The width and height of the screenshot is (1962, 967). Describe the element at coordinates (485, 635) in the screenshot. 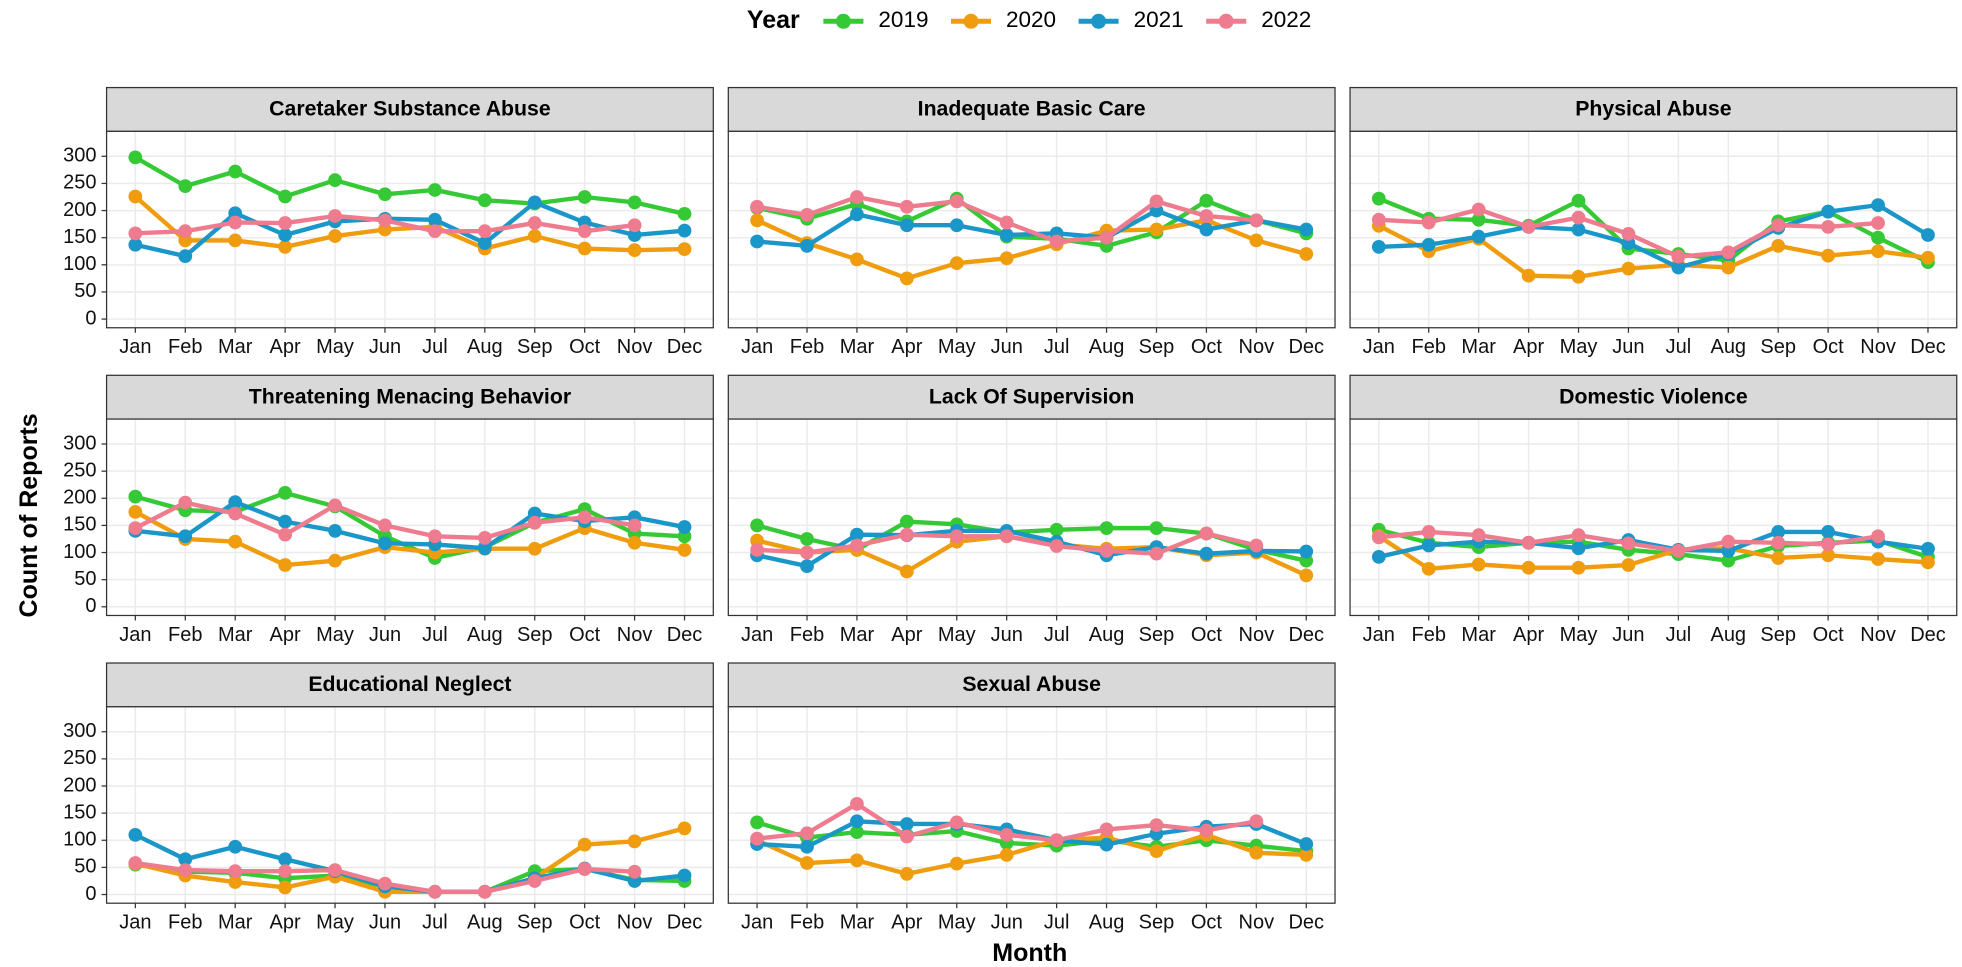

I see `x-tick-label: Aug` at that location.